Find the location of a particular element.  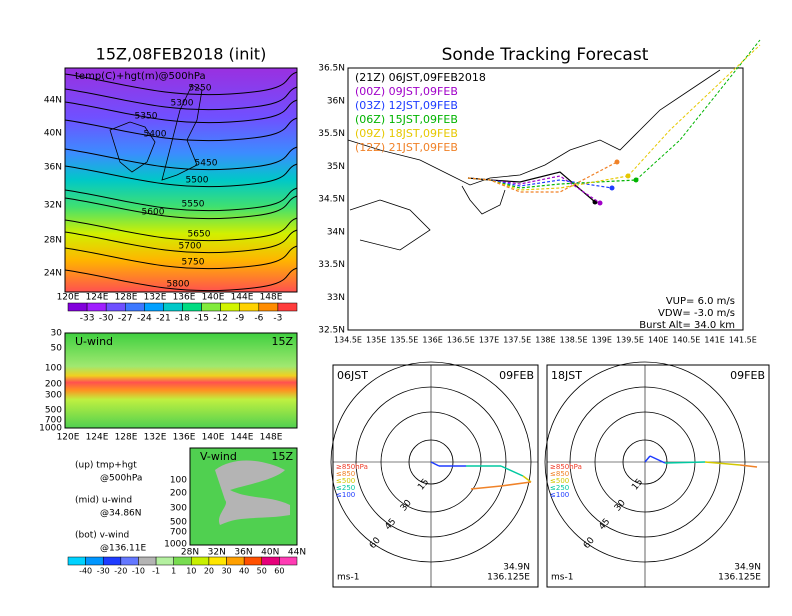

level-label: ≥850hPa is located at coordinates (566, 467).